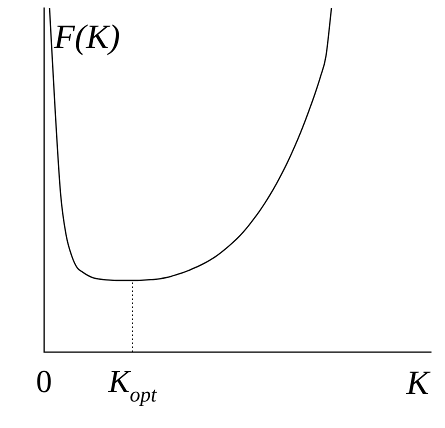 The width and height of the screenshot is (445, 428). What do you see at coordinates (86, 37) in the screenshot?
I see `y-axis-title: F(K)` at bounding box center [86, 37].